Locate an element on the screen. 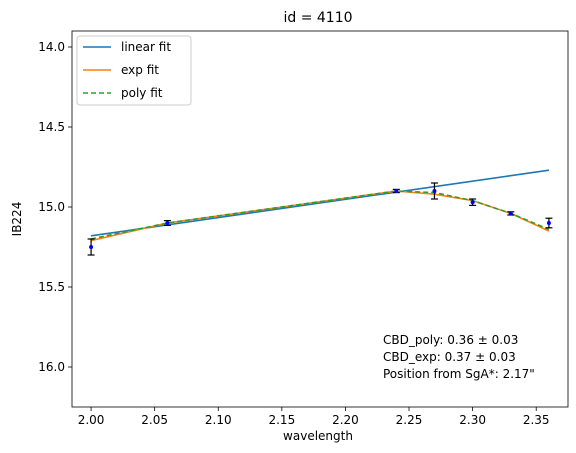 The image size is (576, 453). annotation-text: CBD_exp: 0.37 ± 0.03 is located at coordinates (449, 357).